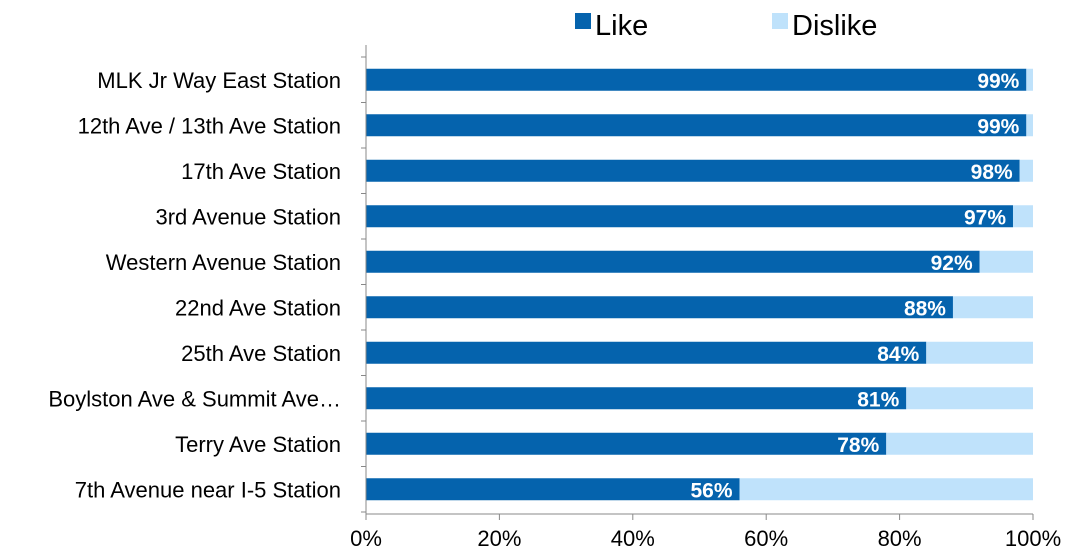 Image resolution: width=1071 pixels, height=555 pixels. Describe the element at coordinates (258, 307) in the screenshot. I see `category-label: 22nd Ave Station` at that location.